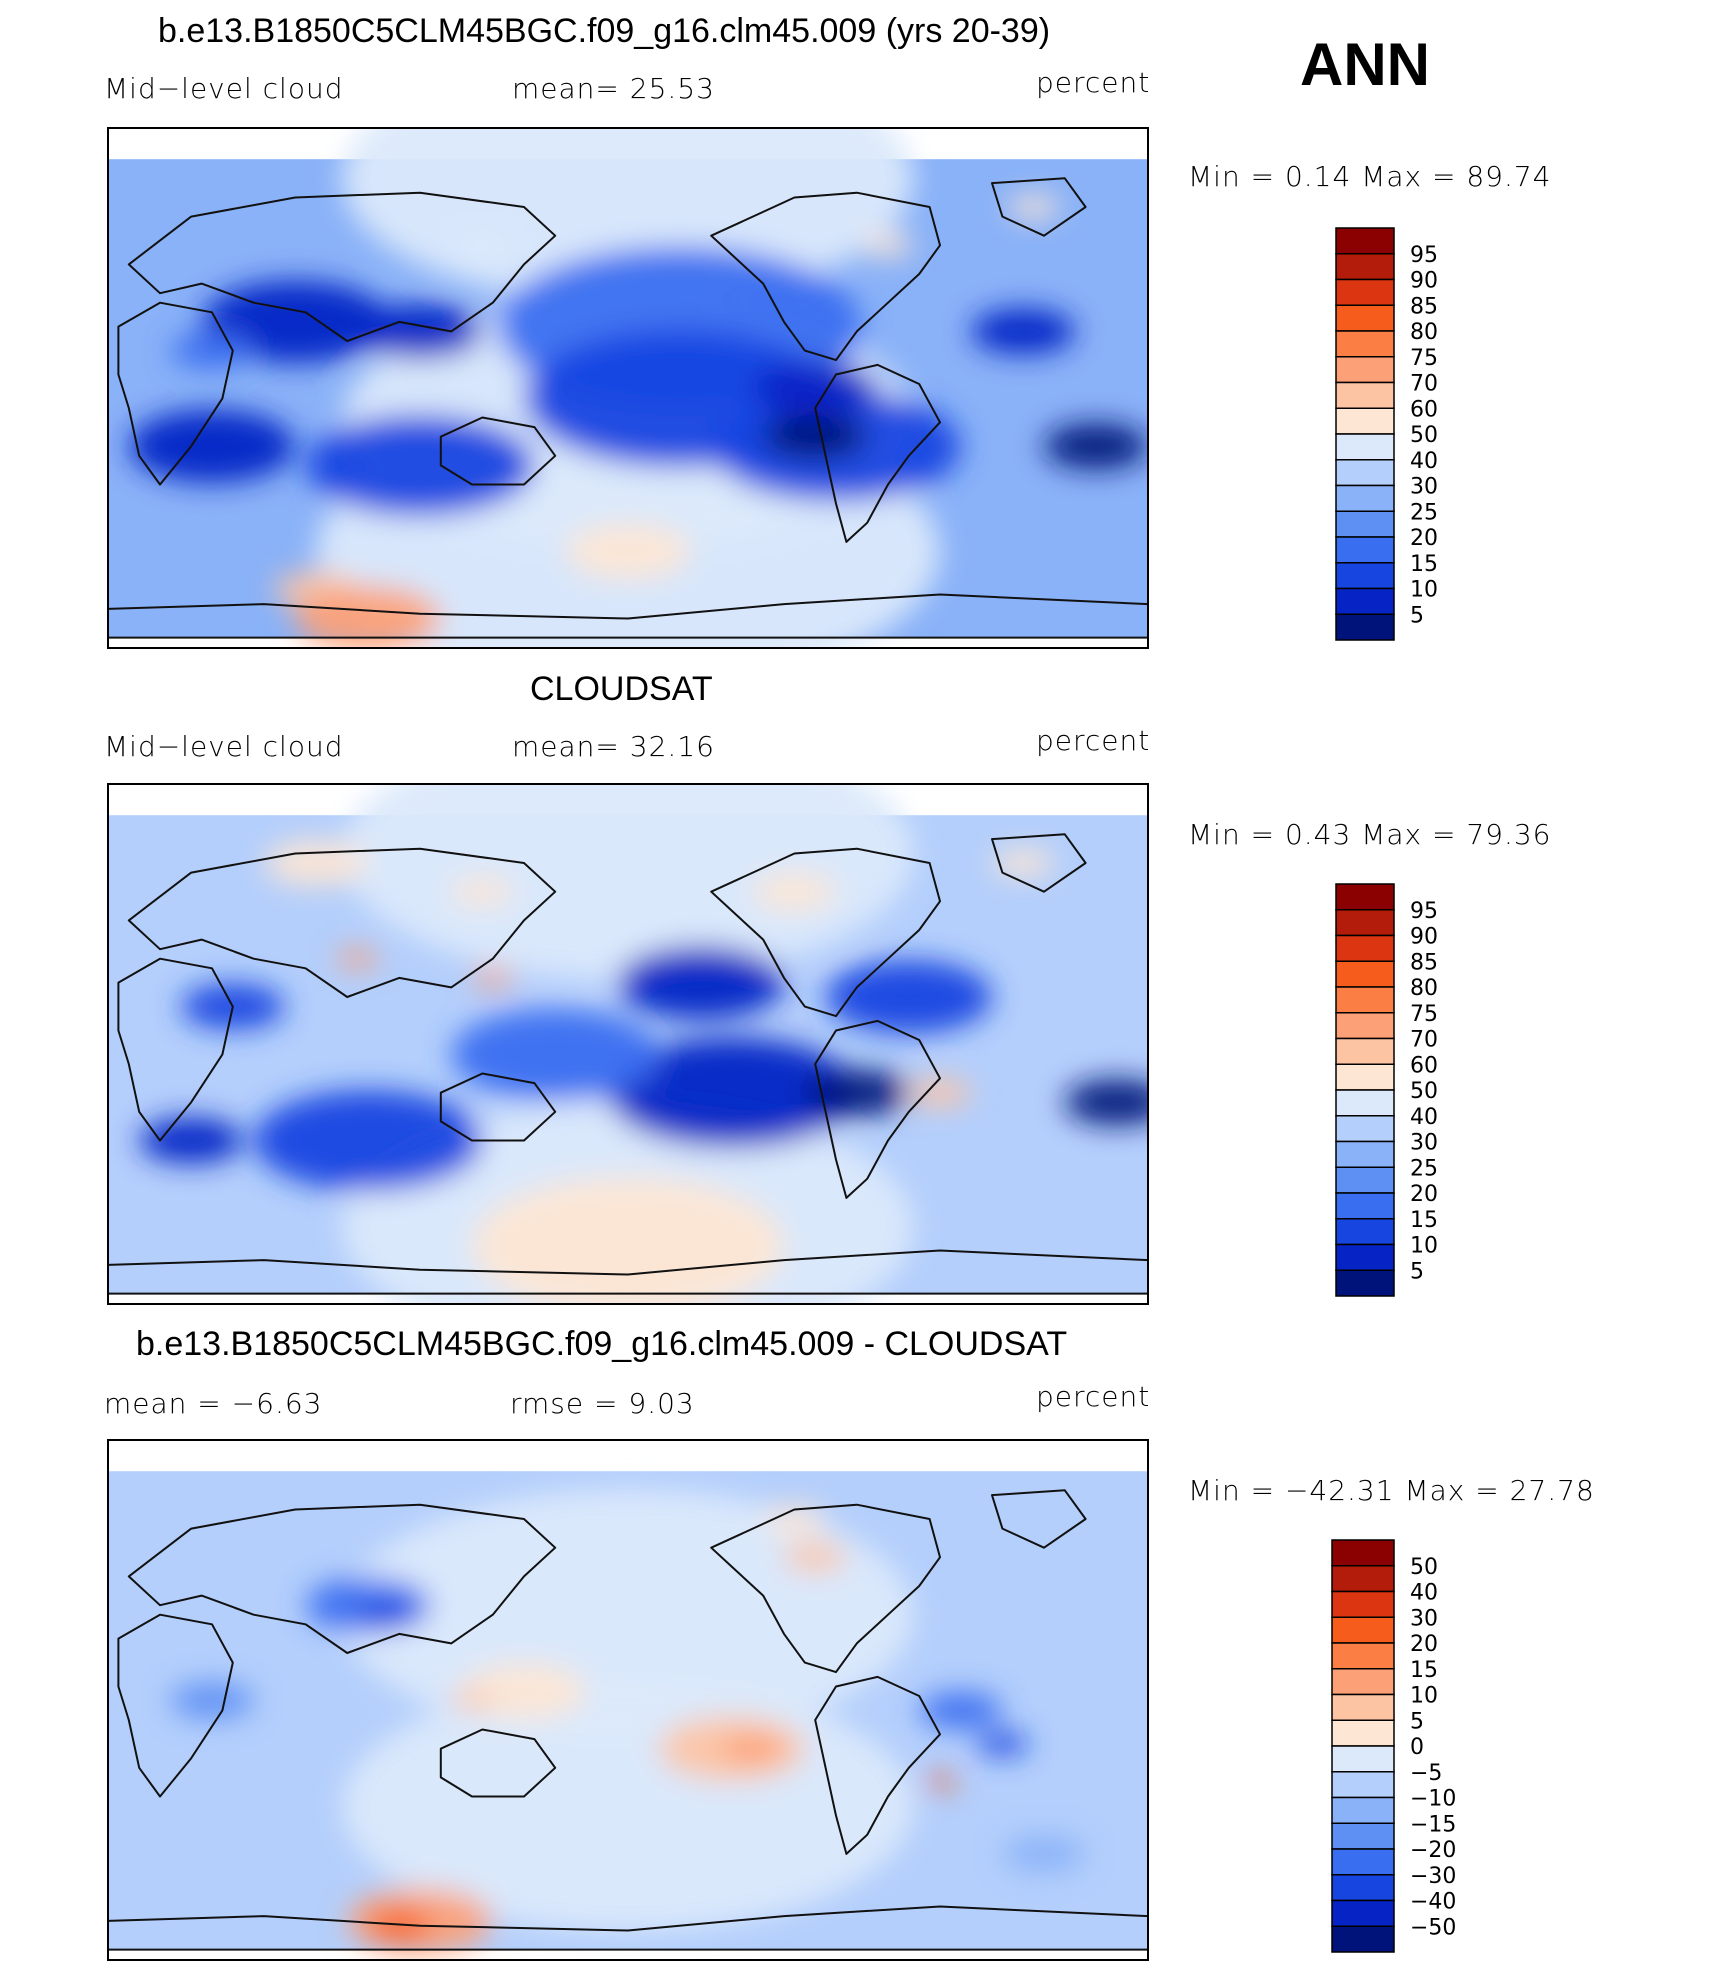 The height and width of the screenshot is (1963, 1710). I want to click on colorbar-tick-label: −40, so click(1433, 1902).